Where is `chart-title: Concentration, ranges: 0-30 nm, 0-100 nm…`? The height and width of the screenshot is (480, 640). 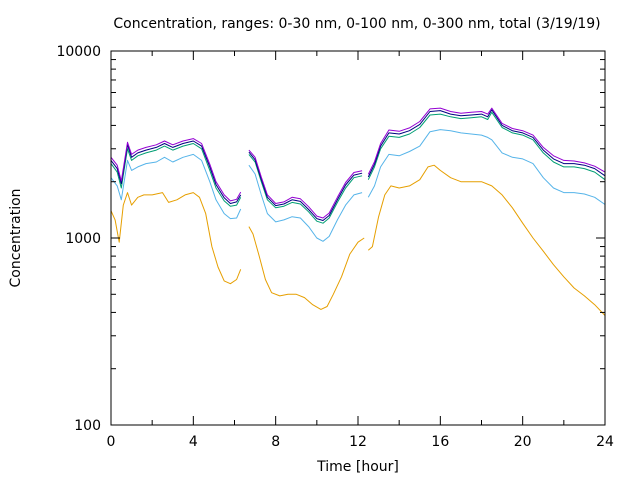
chart-title: Concentration, ranges: 0-30 nm, 0-100 nm… is located at coordinates (356, 24).